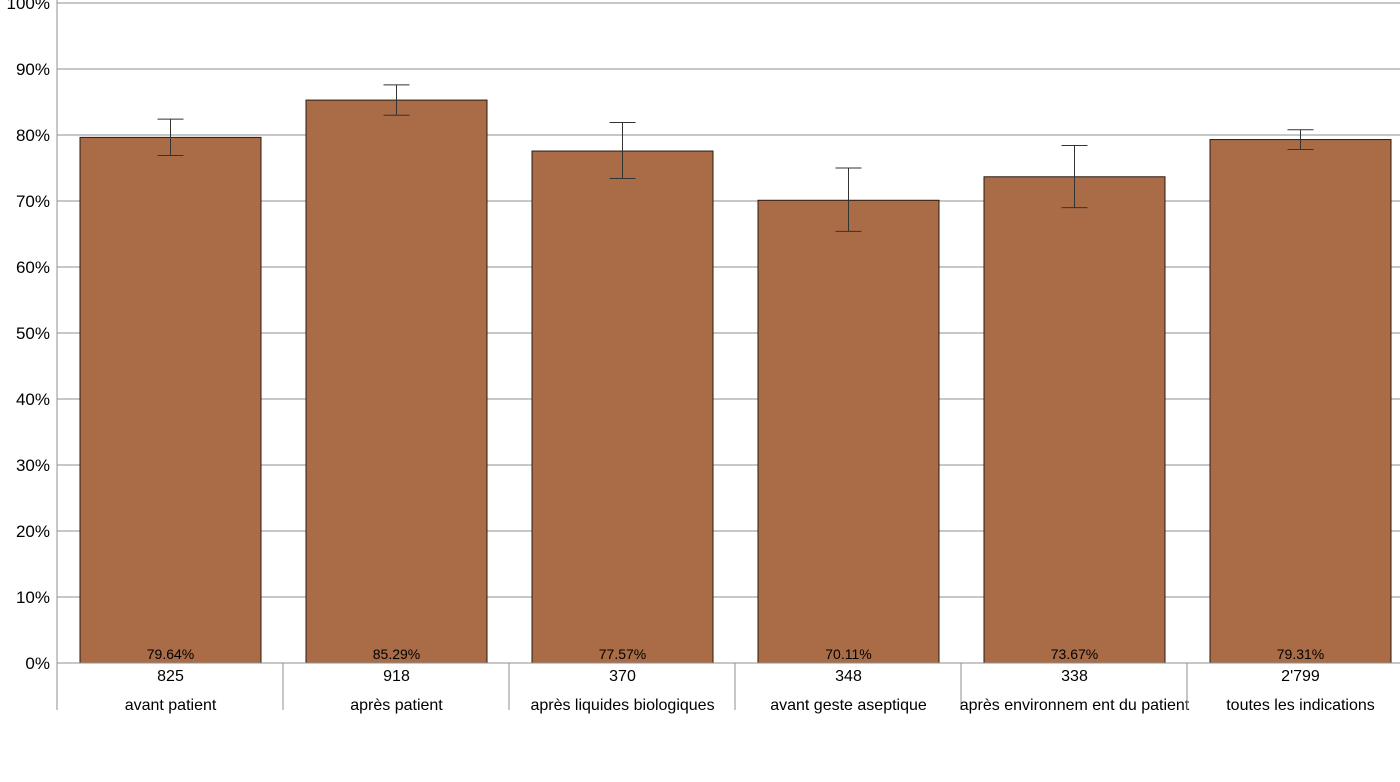 The height and width of the screenshot is (782, 1400). I want to click on y-tick-label: 80%, so click(33, 135).